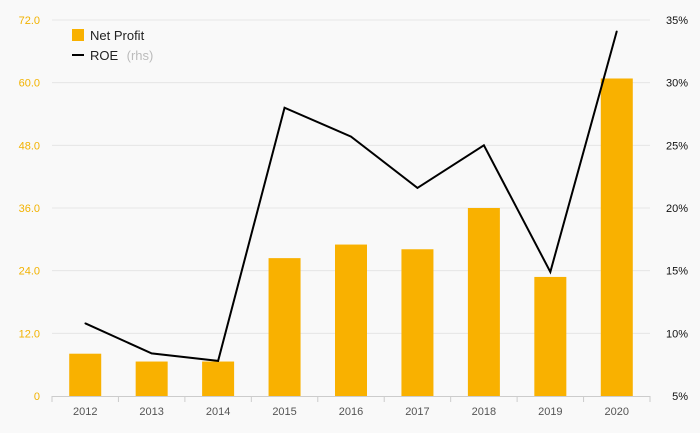  I want to click on y-left-tick-label: 0, so click(37, 397).